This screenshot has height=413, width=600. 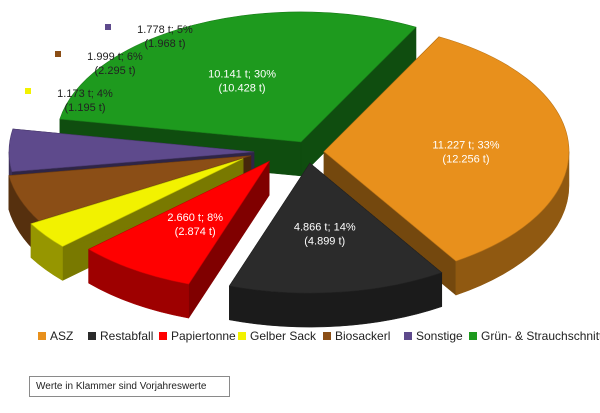 What do you see at coordinates (85, 94) in the screenshot?
I see `slice-value-label-gelber-sack: 1.173 t; 4%` at bounding box center [85, 94].